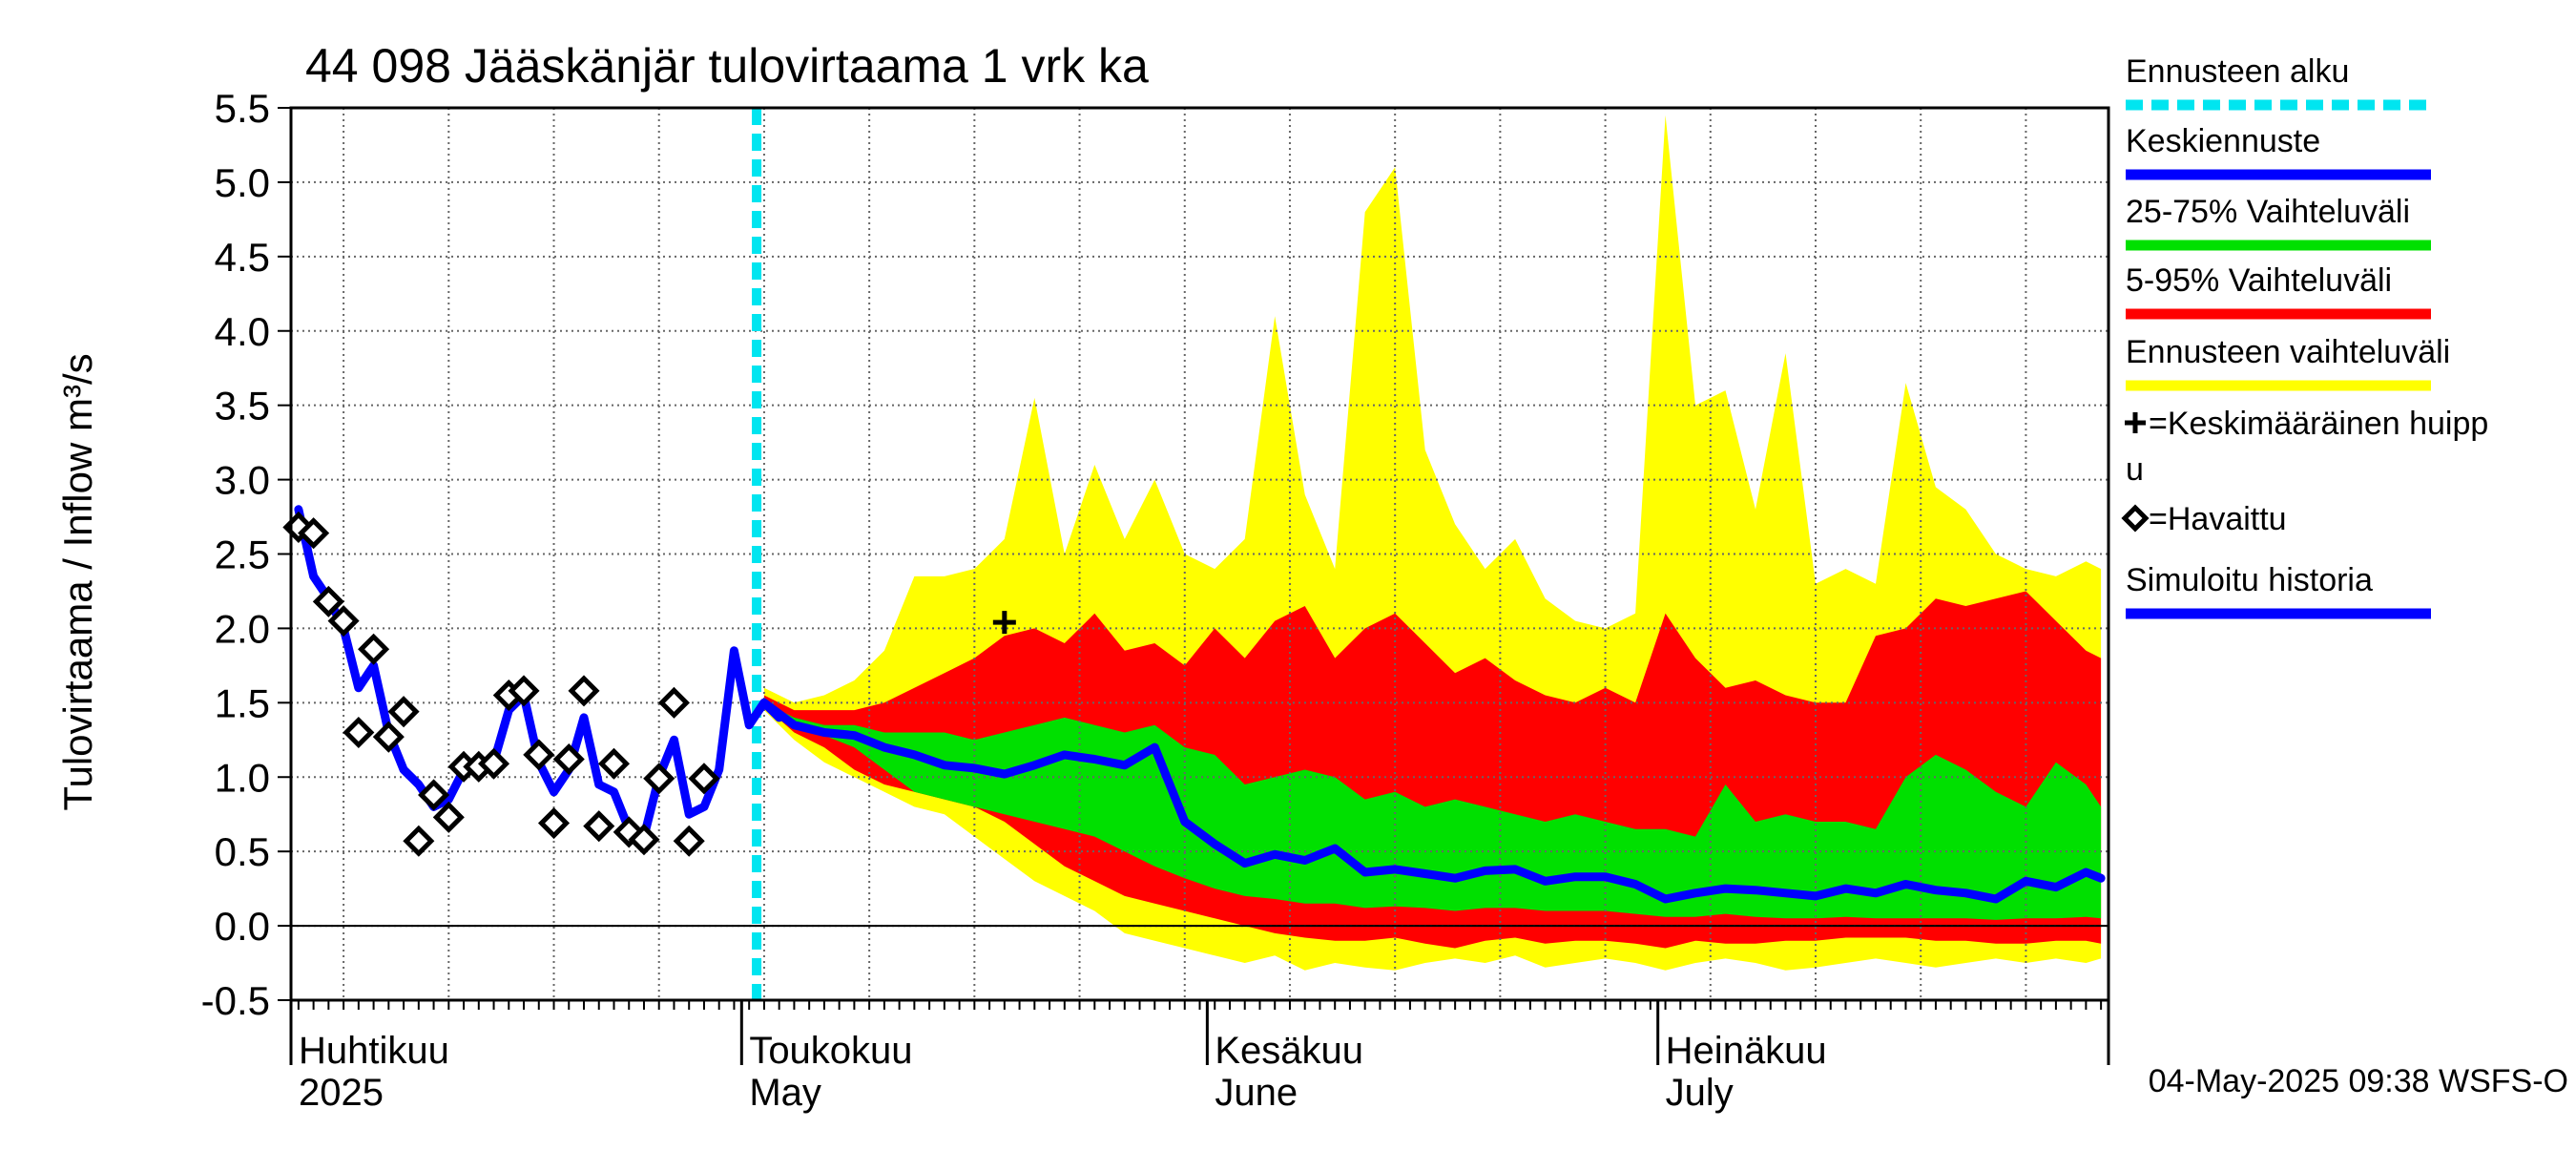 This screenshot has width=2576, height=1150. What do you see at coordinates (2268, 212) in the screenshot?
I see `legend-label: 25-75% Vaihteluväli` at bounding box center [2268, 212].